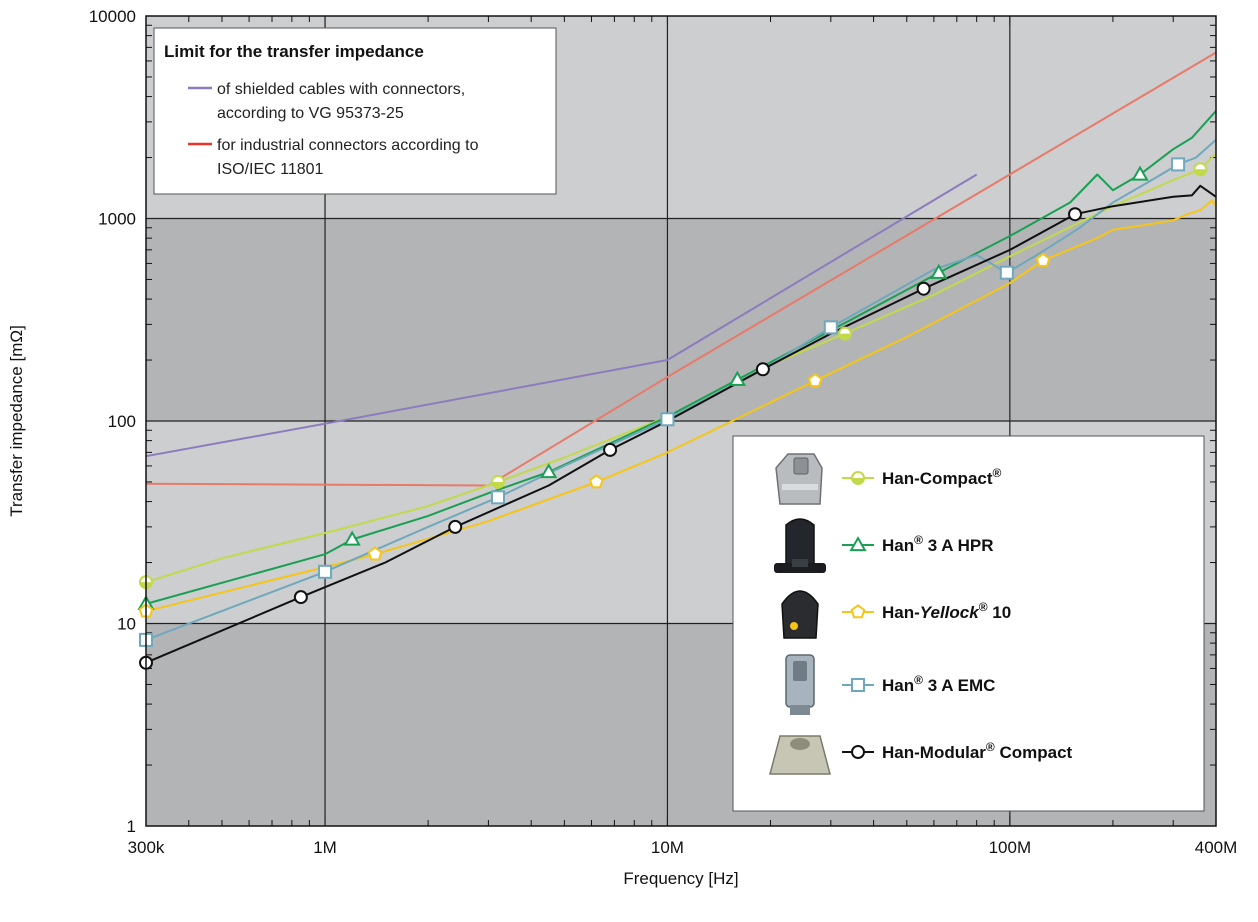 The width and height of the screenshot is (1258, 922). What do you see at coordinates (800, 563) in the screenshot?
I see `hood-latch` at bounding box center [800, 563].